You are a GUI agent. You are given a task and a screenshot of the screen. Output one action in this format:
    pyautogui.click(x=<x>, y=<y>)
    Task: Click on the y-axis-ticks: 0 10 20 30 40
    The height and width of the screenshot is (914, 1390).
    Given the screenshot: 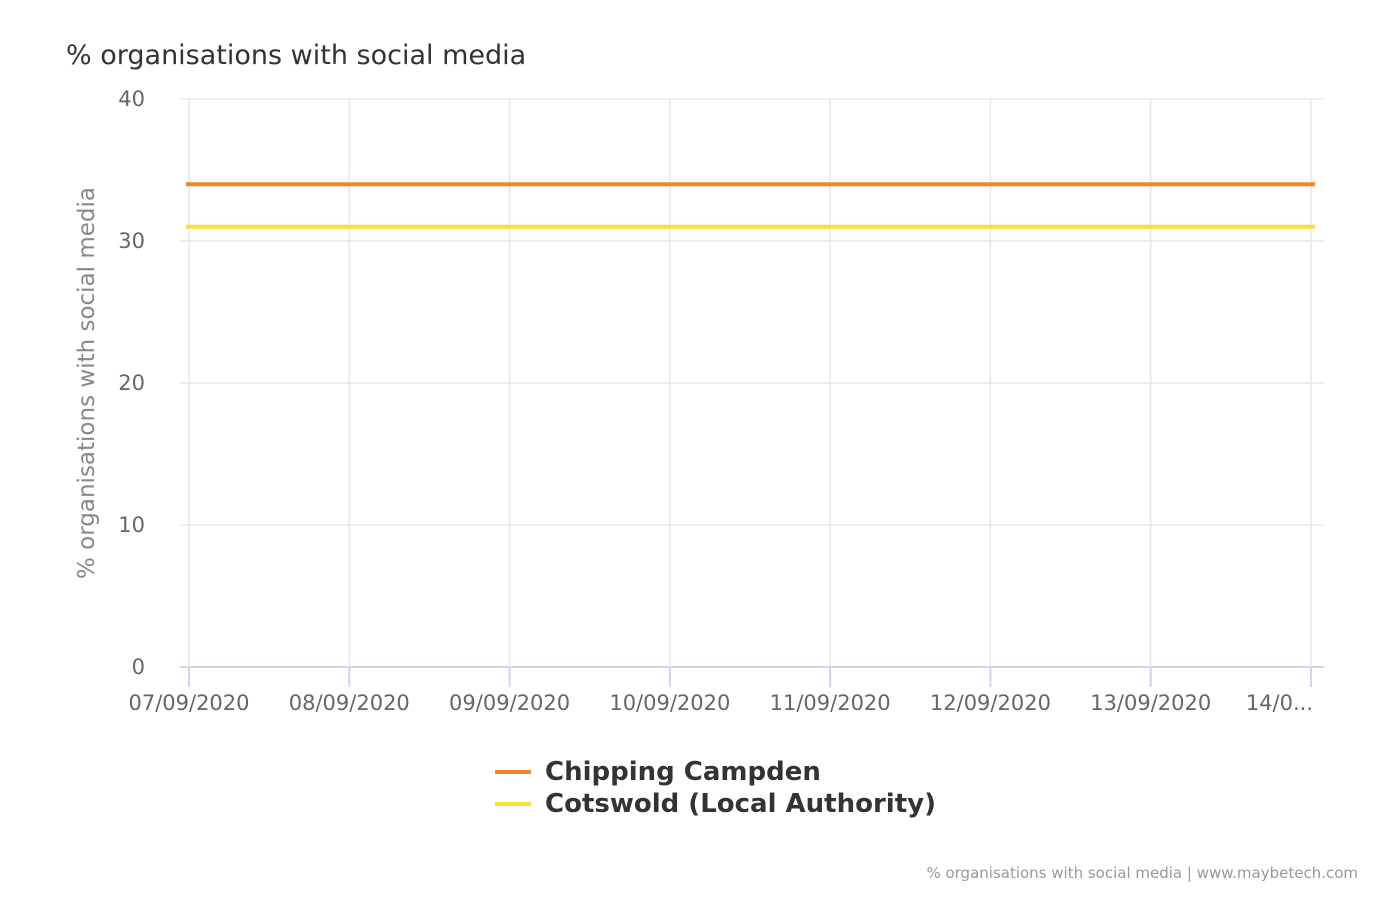 What is the action you would take?
    pyautogui.click(x=131, y=383)
    